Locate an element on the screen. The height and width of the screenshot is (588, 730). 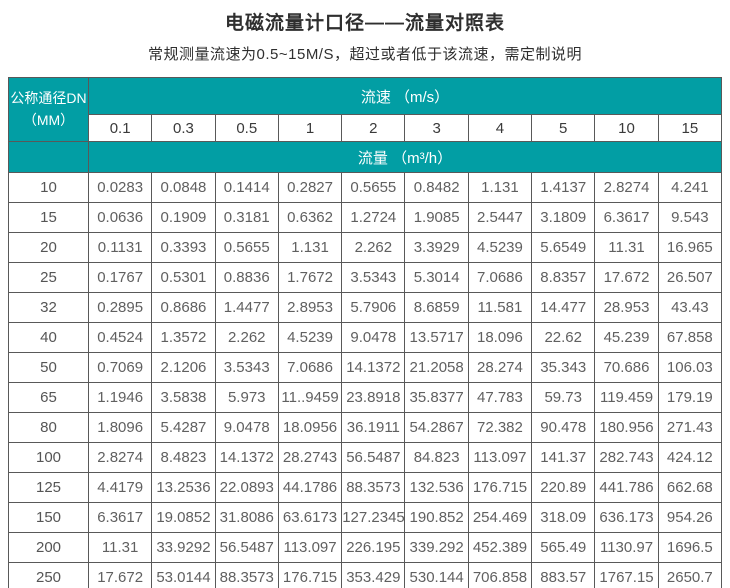
flow-value-cell: 282.743 is located at coordinates (626, 457).